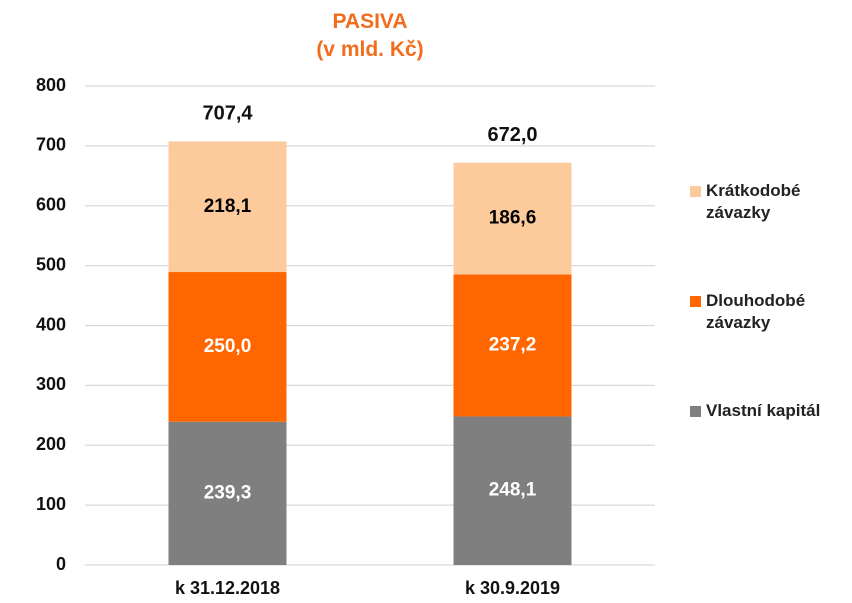 This screenshot has height=603, width=852. Describe the element at coordinates (512, 135) in the screenshot. I see `total-label: 672,0` at that location.